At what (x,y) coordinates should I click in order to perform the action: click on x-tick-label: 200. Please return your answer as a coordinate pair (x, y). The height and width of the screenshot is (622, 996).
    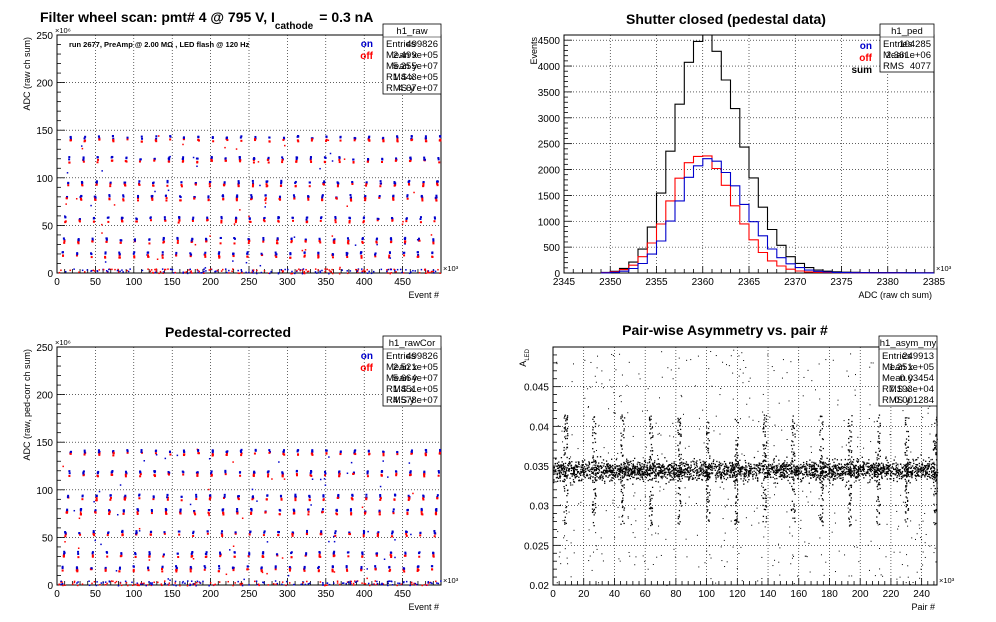
    Looking at the image, I should click on (210, 282).